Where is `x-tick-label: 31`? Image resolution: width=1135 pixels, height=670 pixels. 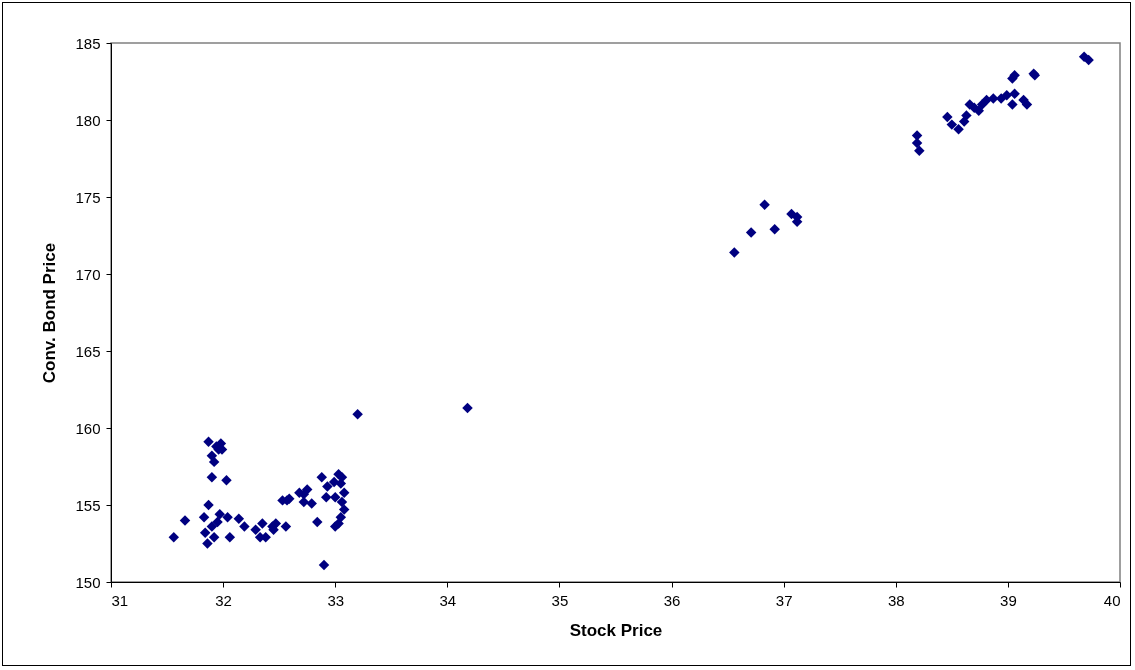
x-tick-label: 31 is located at coordinates (120, 600).